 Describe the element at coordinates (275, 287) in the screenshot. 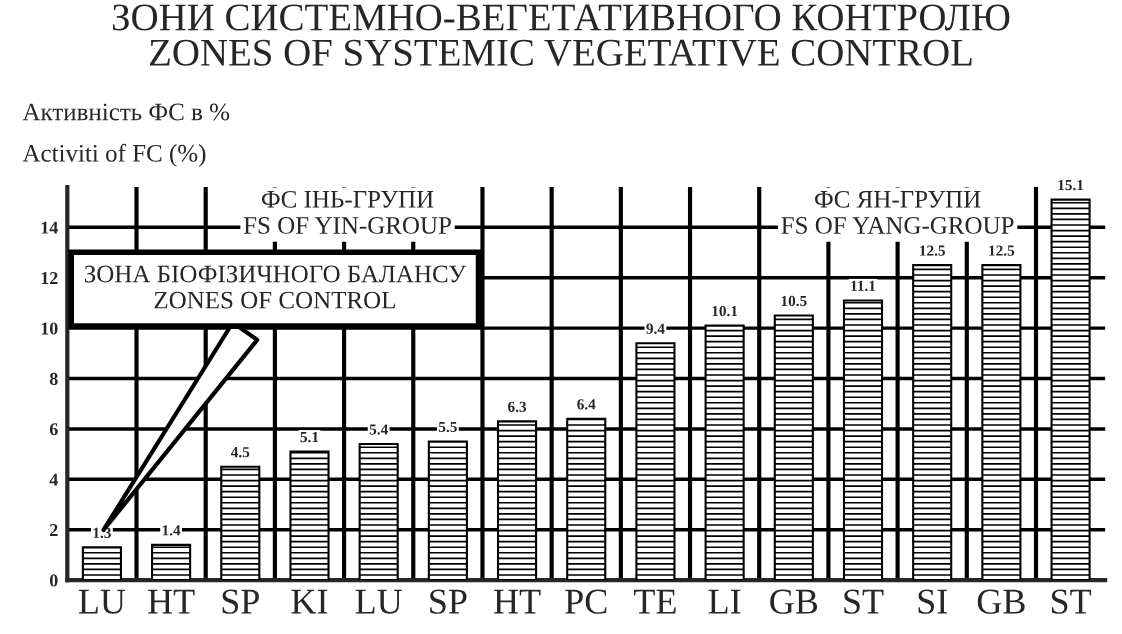

I see `annotation: ЗОНА БІОФІЗИЧНОГО БАЛАНСУ ZONES OF CONTROL` at that location.